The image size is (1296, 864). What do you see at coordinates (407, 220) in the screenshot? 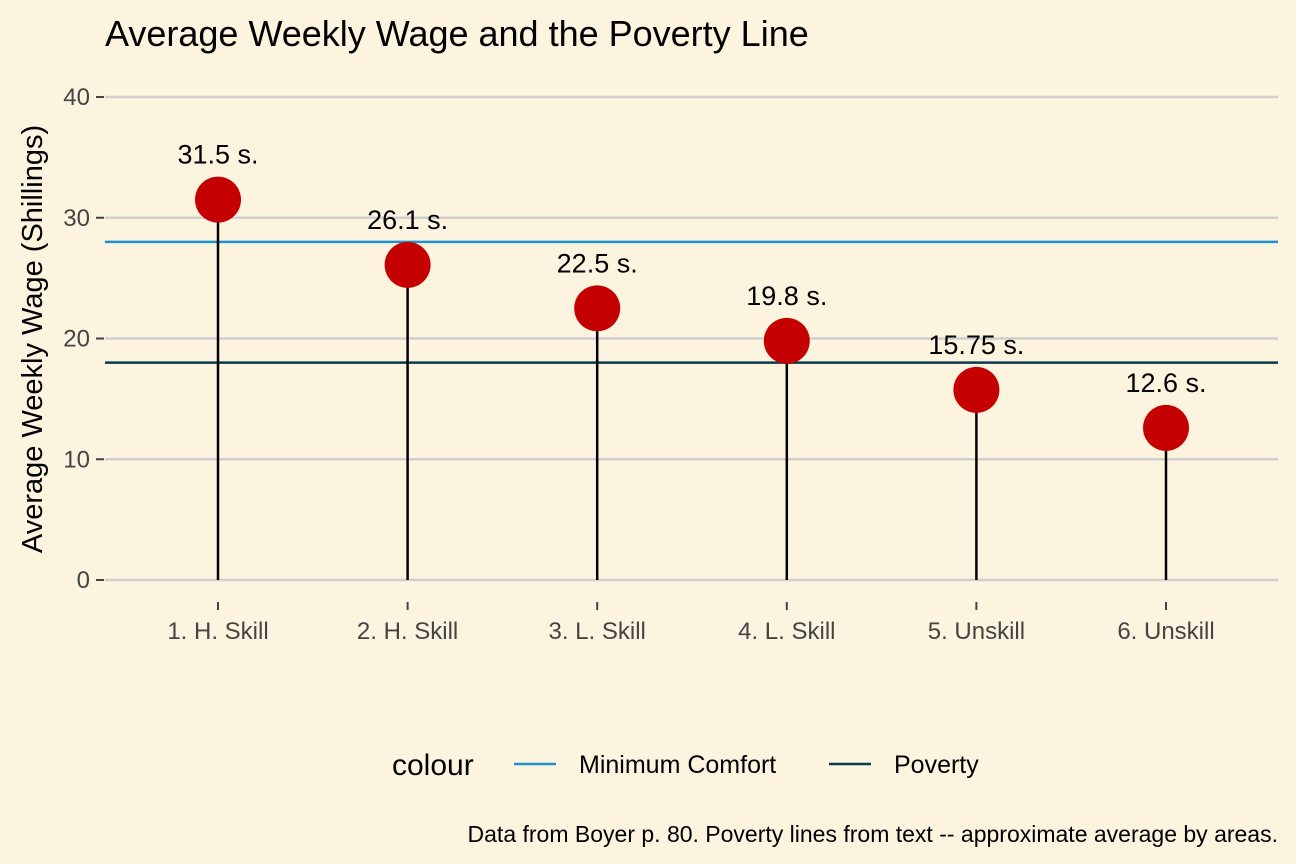
I see `data-label: 26.1 s.` at bounding box center [407, 220].